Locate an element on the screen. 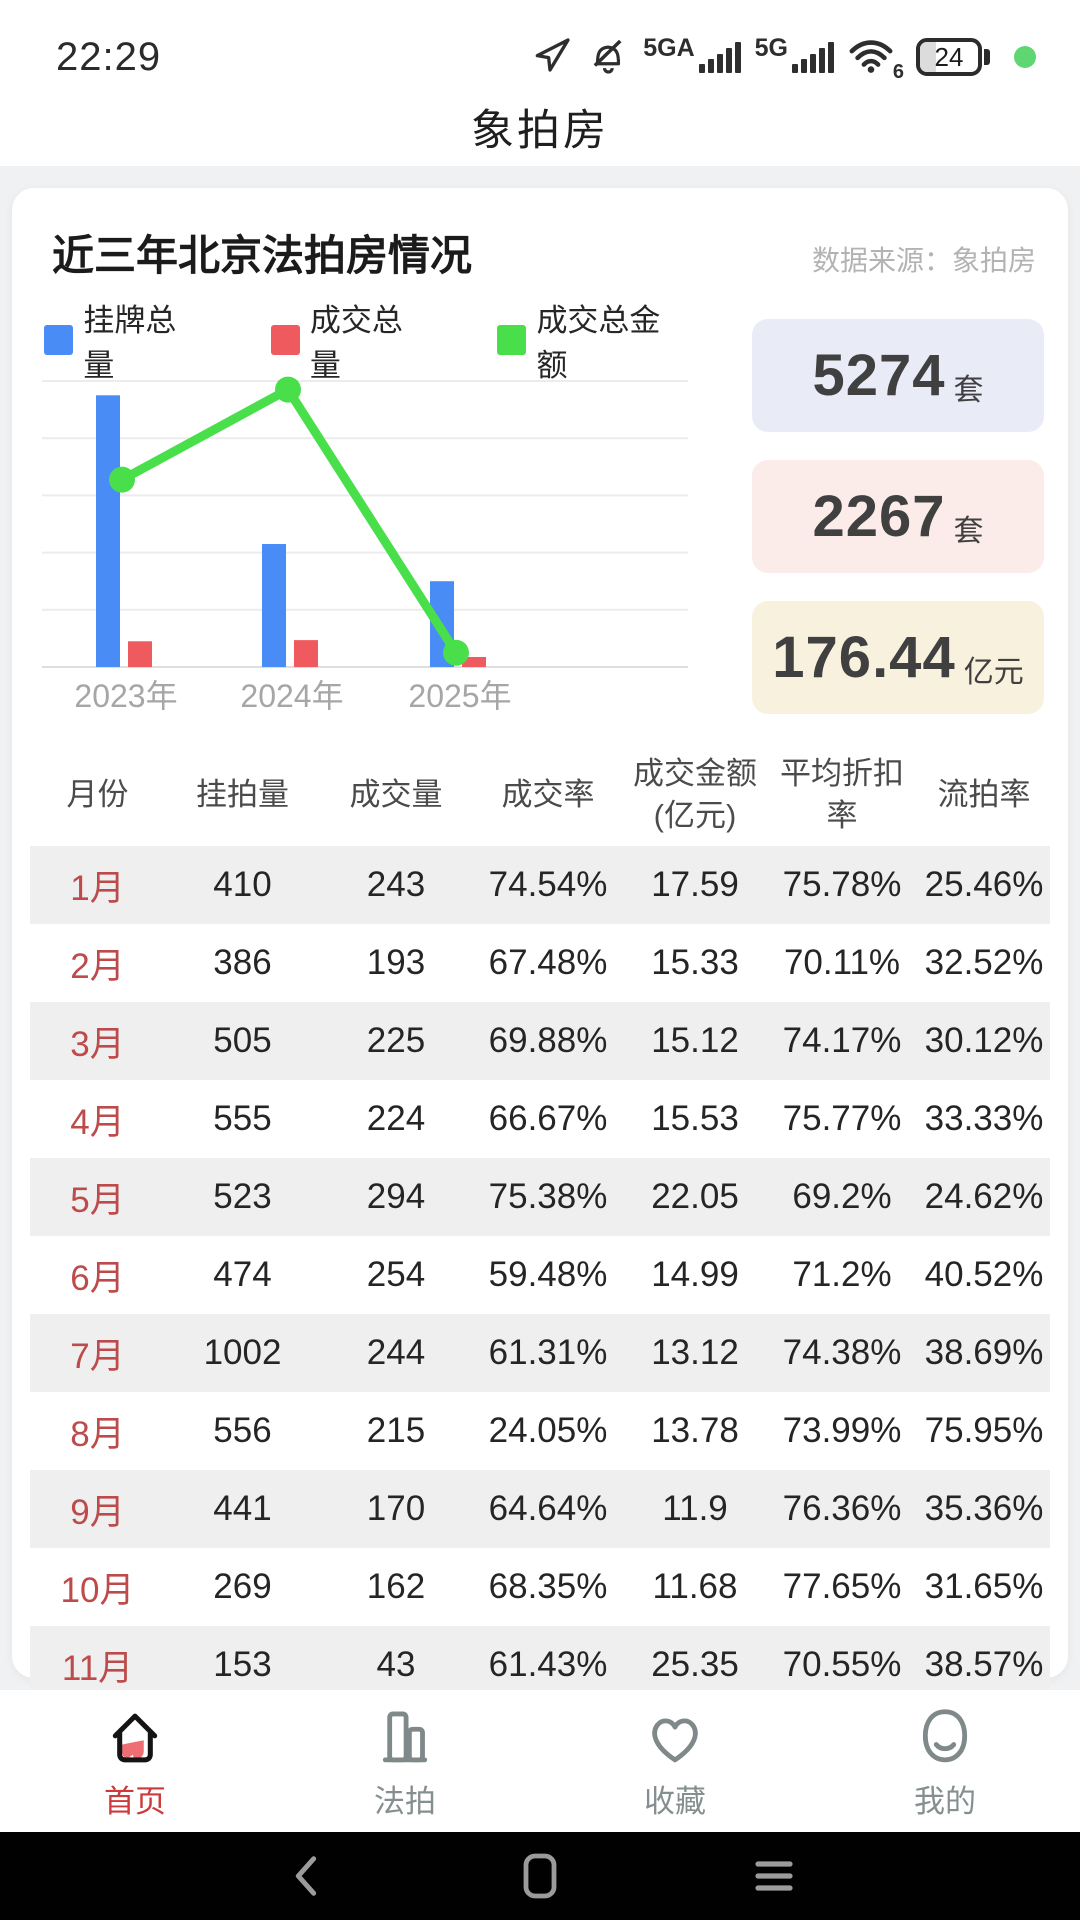 This screenshot has width=1080, height=1920. home-icon is located at coordinates (135, 1738).